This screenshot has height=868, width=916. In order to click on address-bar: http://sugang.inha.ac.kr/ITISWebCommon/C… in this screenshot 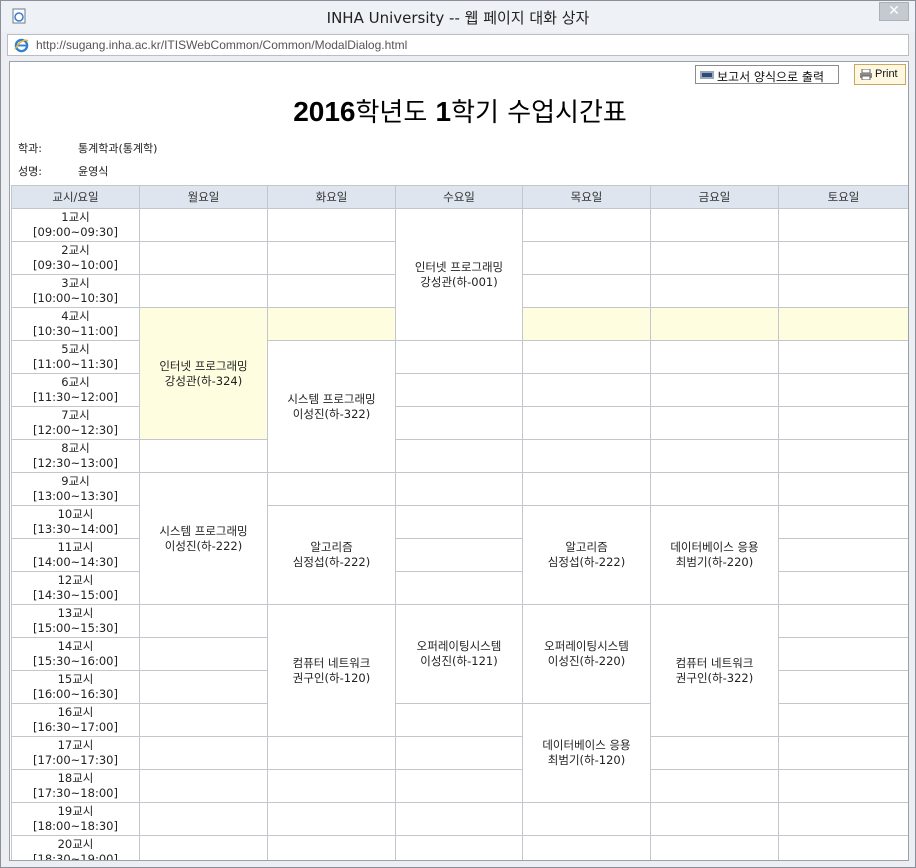, I will do `click(458, 45)`.